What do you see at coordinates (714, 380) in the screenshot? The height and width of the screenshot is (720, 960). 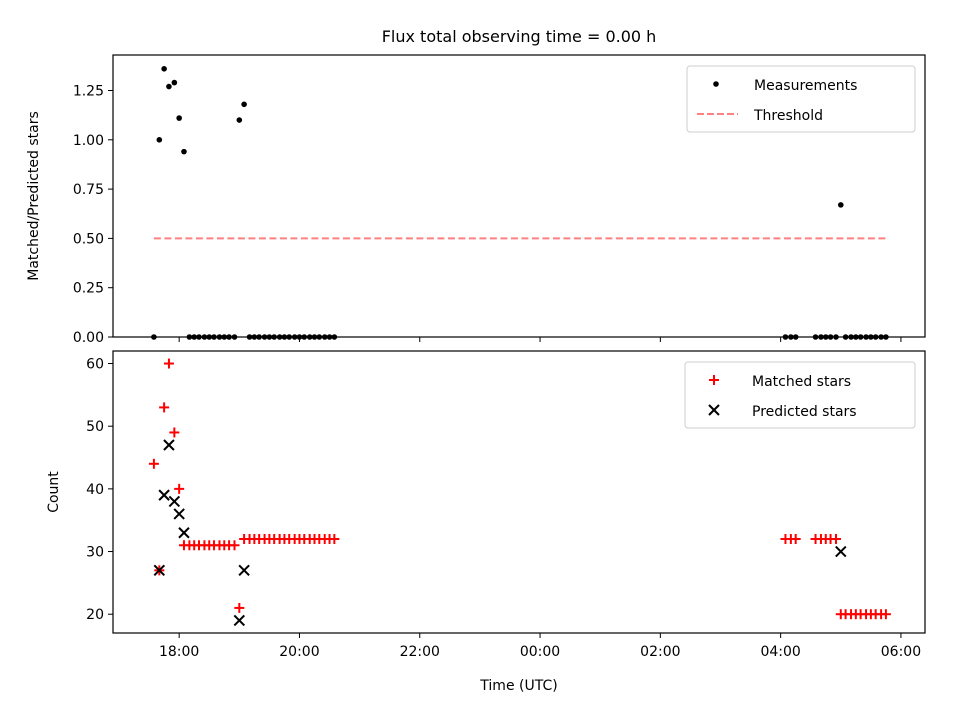 I see `legend-matched-marker` at bounding box center [714, 380].